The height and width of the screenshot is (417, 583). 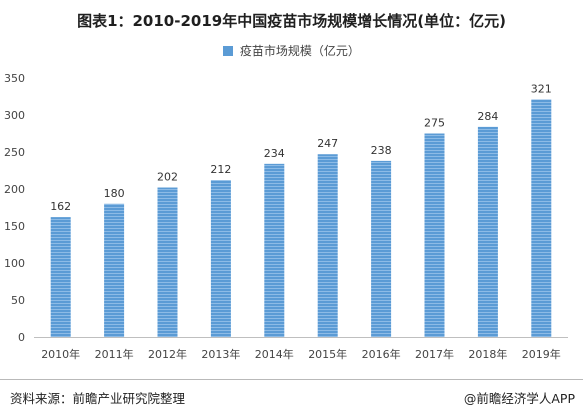 I want to click on y-tick-label: 300, so click(x=14, y=115).